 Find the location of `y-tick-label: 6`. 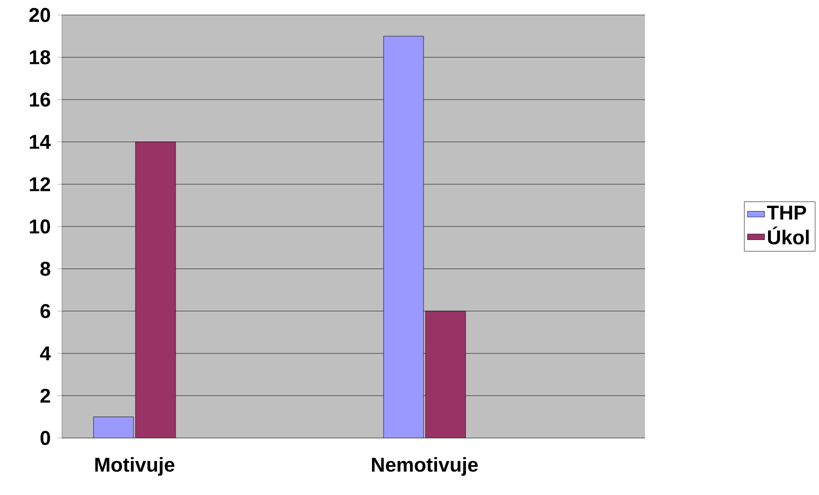

y-tick-label: 6 is located at coordinates (45, 311).